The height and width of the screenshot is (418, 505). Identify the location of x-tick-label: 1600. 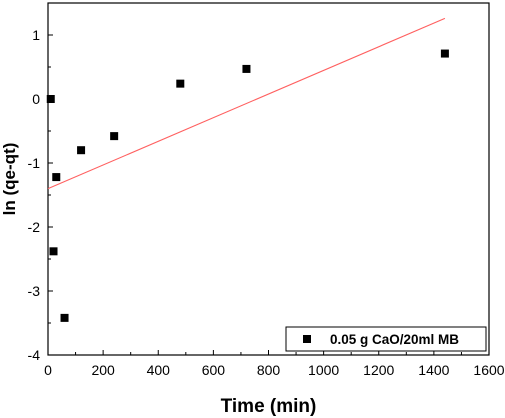
(488, 370).